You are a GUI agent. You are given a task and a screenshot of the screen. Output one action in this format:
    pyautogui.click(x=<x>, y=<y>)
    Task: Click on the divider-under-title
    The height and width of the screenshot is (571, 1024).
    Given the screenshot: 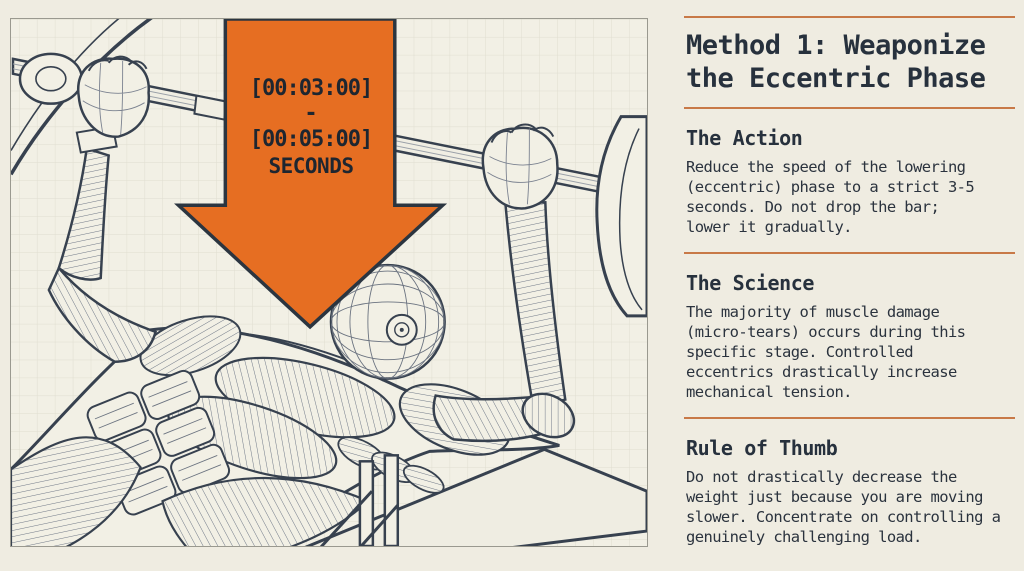 What is the action you would take?
    pyautogui.click(x=849, y=108)
    